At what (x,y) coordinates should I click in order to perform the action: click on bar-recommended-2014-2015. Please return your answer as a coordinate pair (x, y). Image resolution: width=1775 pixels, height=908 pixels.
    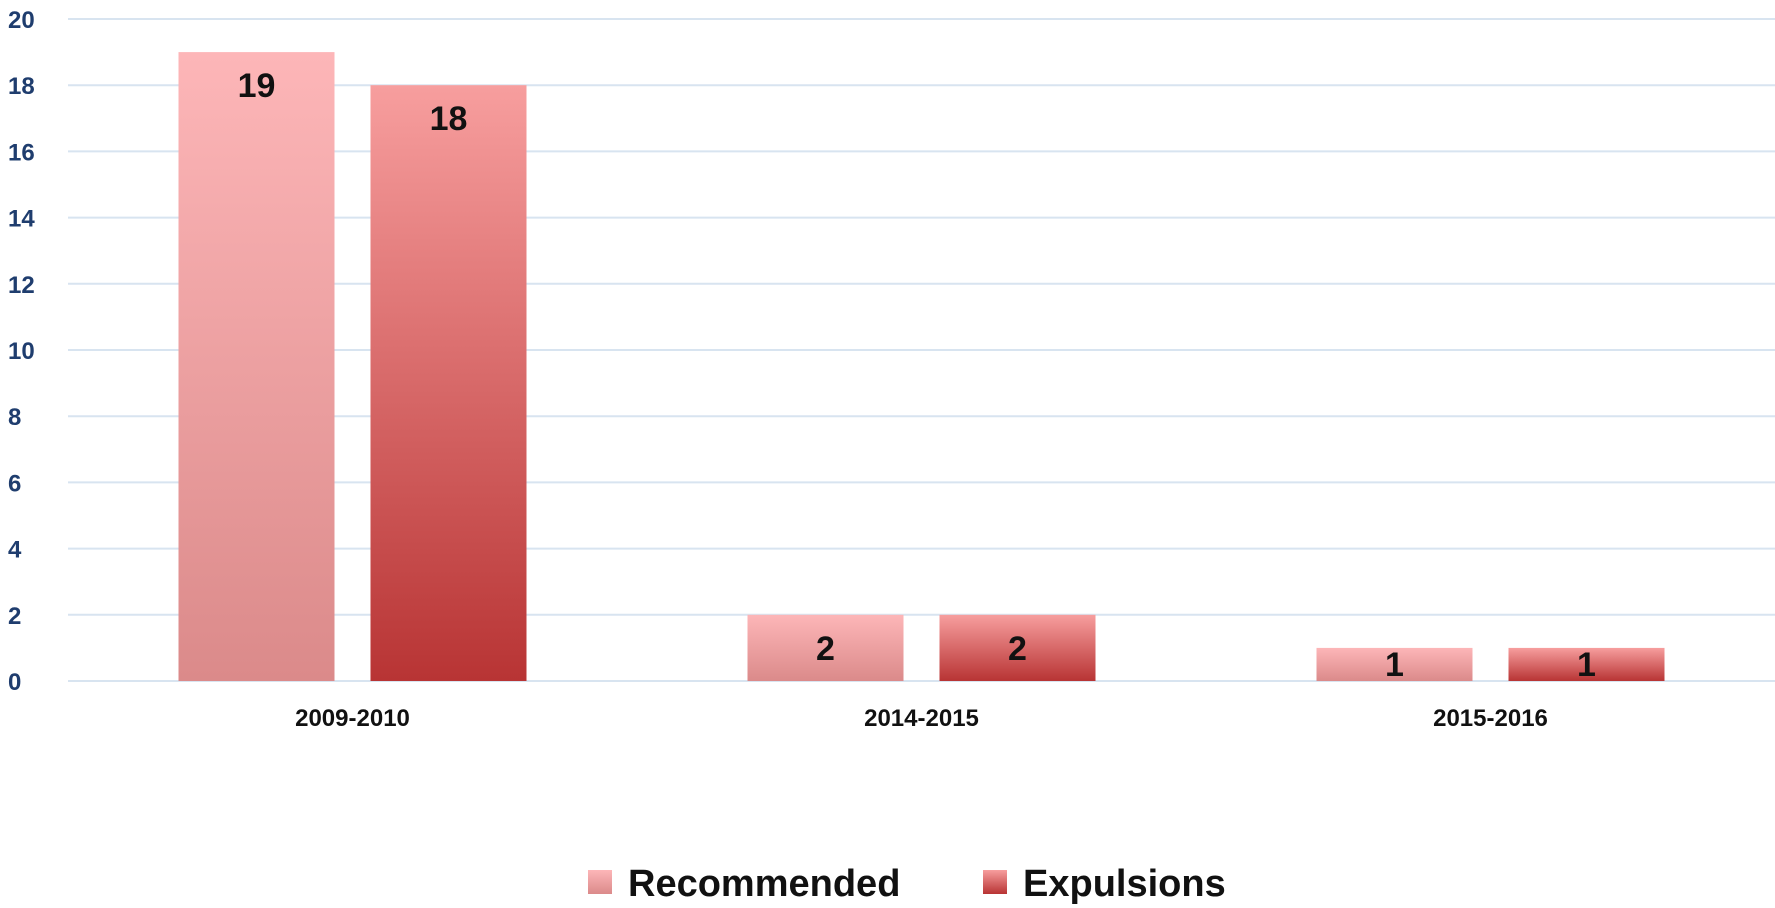
    Looking at the image, I should click on (825, 647).